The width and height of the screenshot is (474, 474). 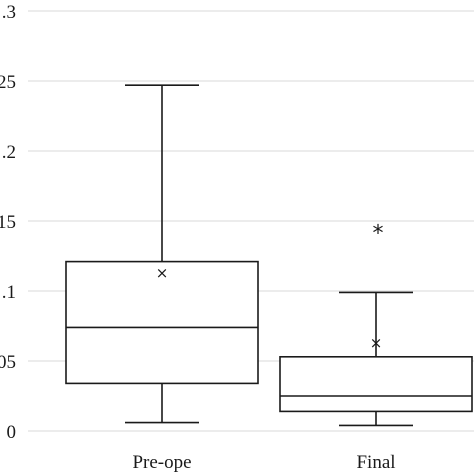 I want to click on y-axis-ticks: 0 .05 .1 .15 .2 .25 .3, so click(x=8, y=222).